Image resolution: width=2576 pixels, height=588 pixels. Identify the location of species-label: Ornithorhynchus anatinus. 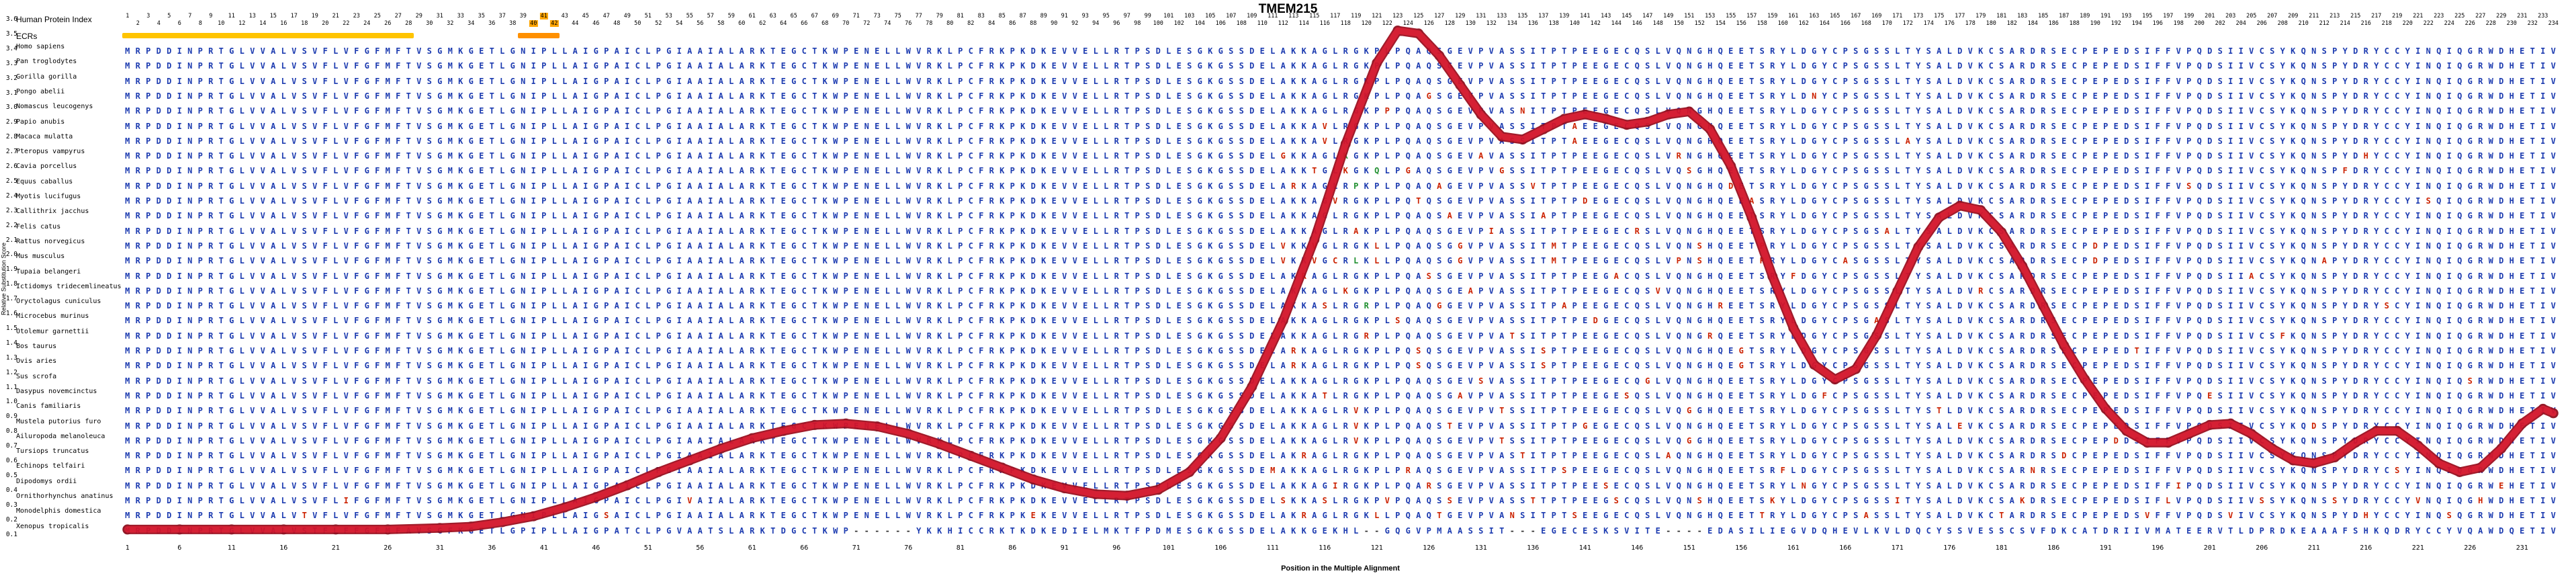
(65, 497).